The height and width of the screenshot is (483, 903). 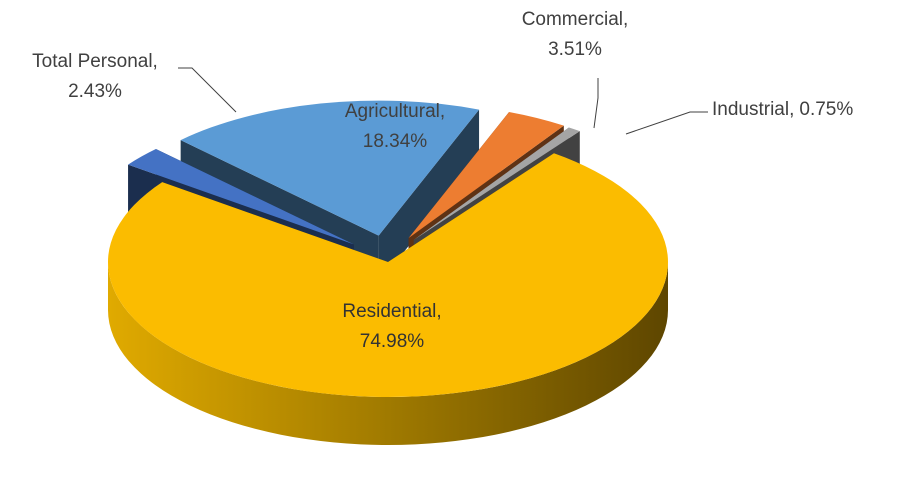 I want to click on slice-wall, so click(x=429, y=196).